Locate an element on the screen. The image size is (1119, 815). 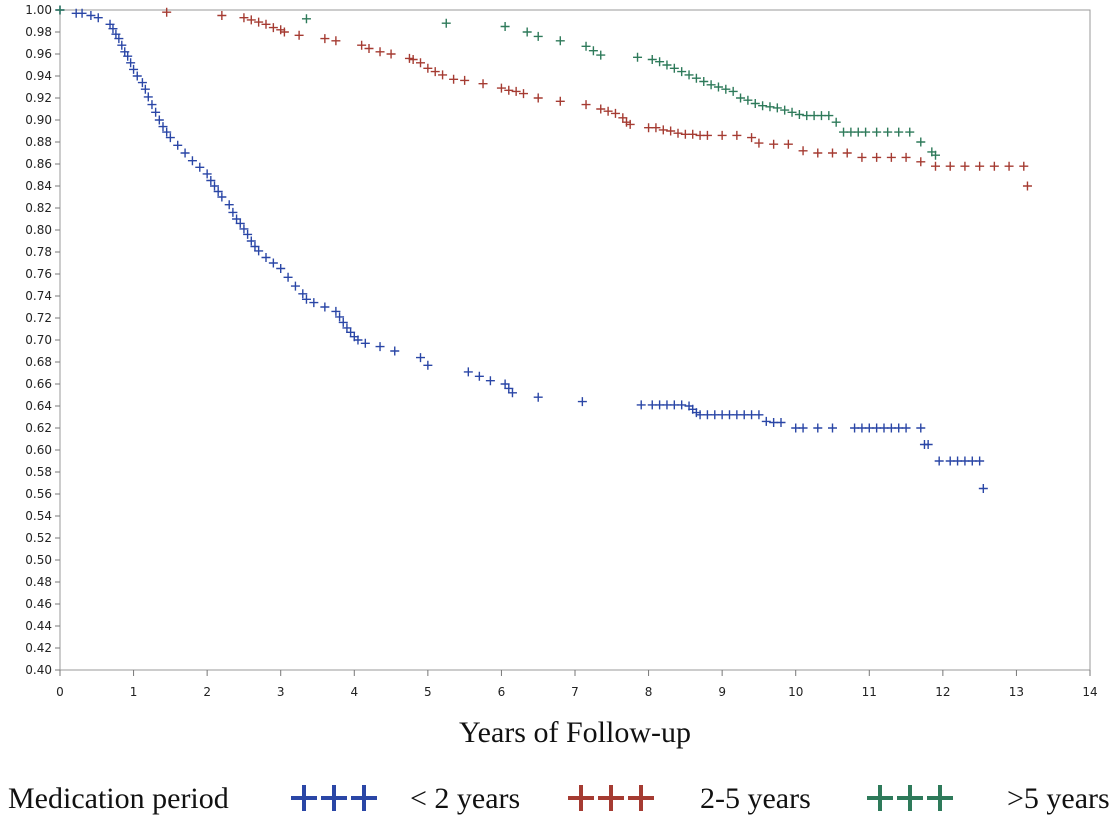
y-tick-label: 0.72 is located at coordinates (38, 318).